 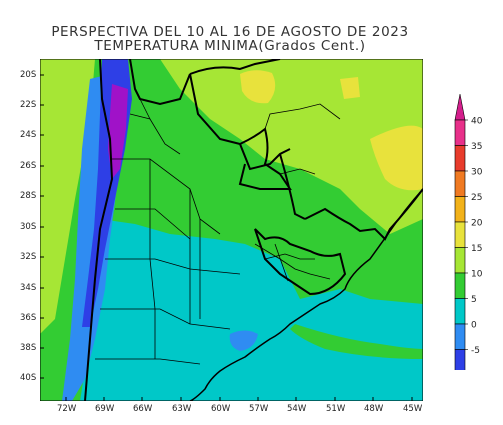 I want to click on colorbar-tick-label: 40, so click(x=477, y=122).